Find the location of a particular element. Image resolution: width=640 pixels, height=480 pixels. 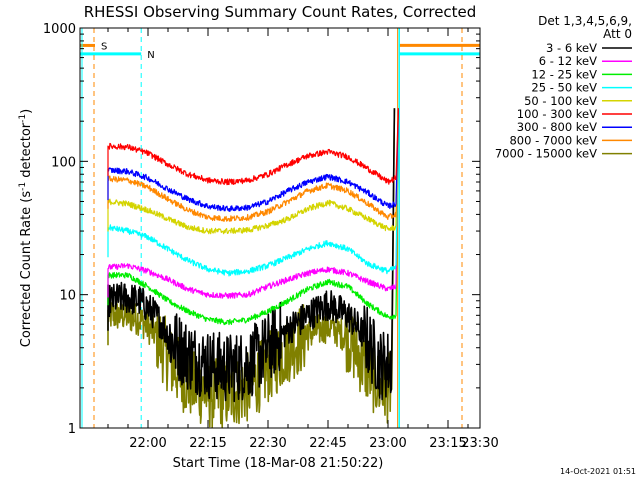

legend-entry-label: 12 - 25 keV is located at coordinates (564, 74).